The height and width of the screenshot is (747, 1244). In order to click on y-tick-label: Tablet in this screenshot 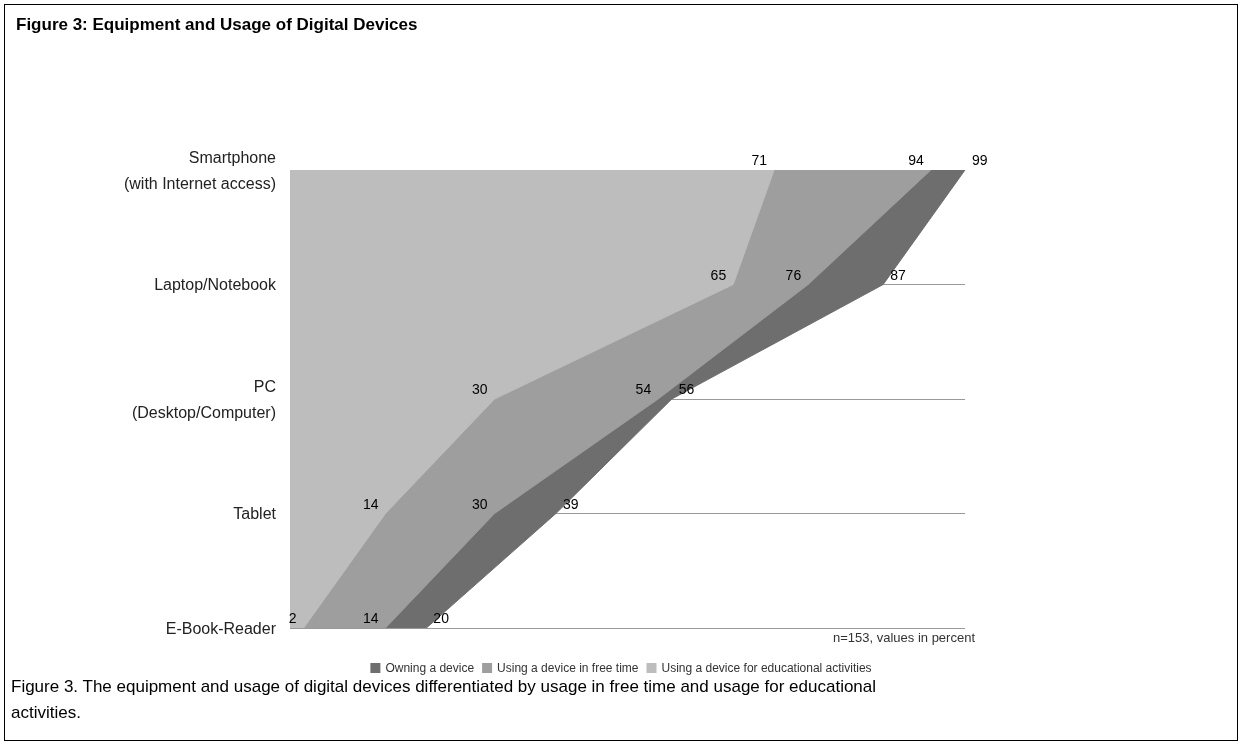, I will do `click(255, 513)`.